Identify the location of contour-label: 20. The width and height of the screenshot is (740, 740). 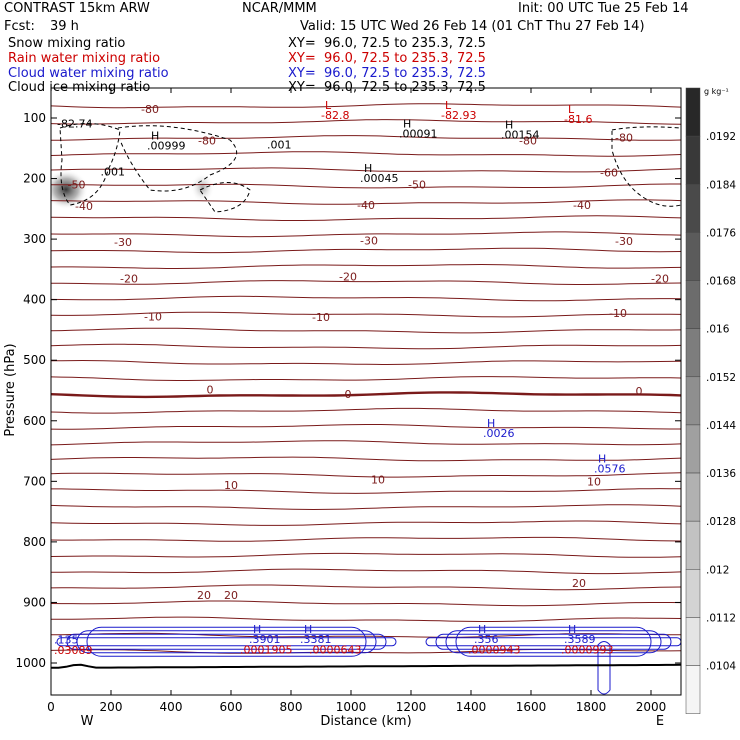
(204, 595).